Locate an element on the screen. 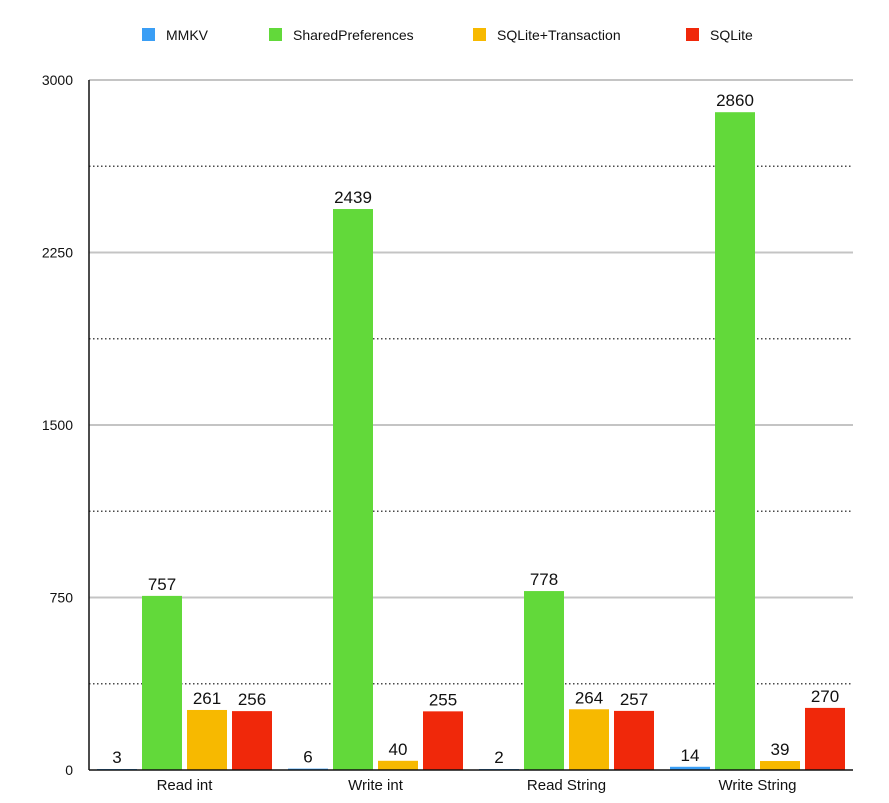 The height and width of the screenshot is (803, 889). legend-label-2: SharedPreferences is located at coordinates (353, 35).